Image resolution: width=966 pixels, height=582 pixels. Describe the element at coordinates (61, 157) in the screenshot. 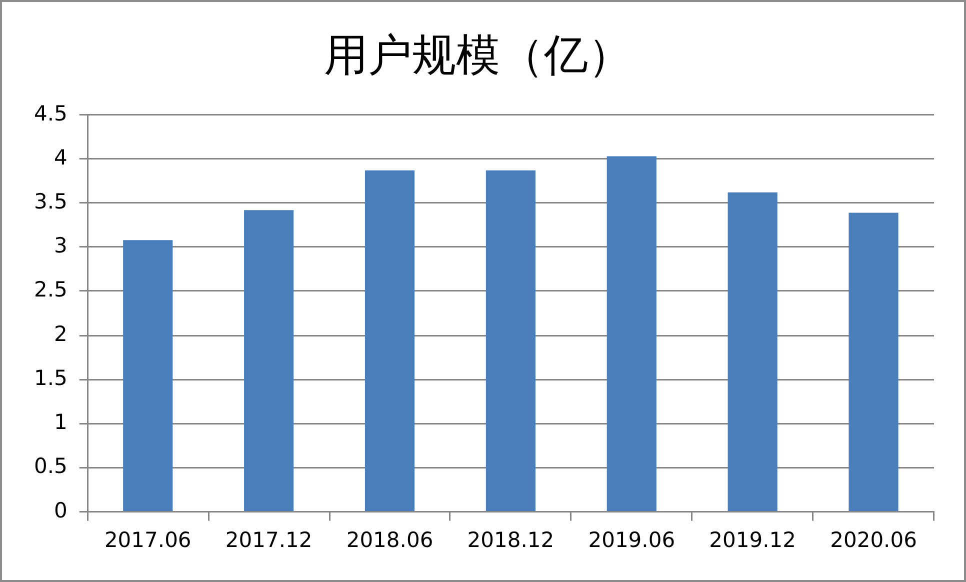

I see `y-tick-label: 4` at that location.